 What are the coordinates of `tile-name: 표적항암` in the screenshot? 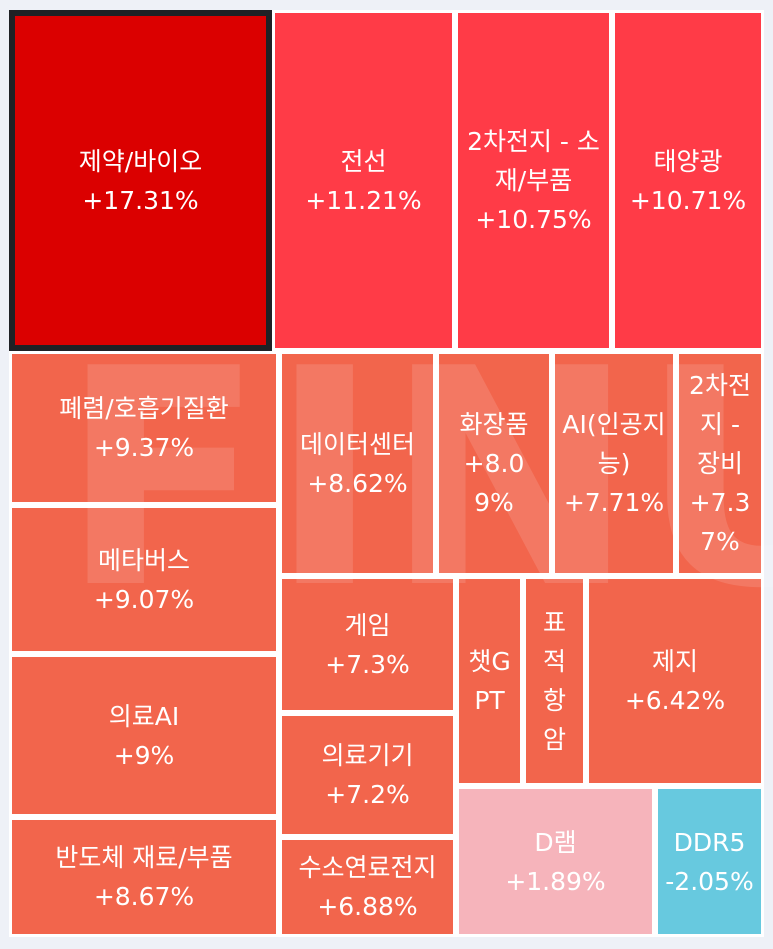 It's located at (554, 681).